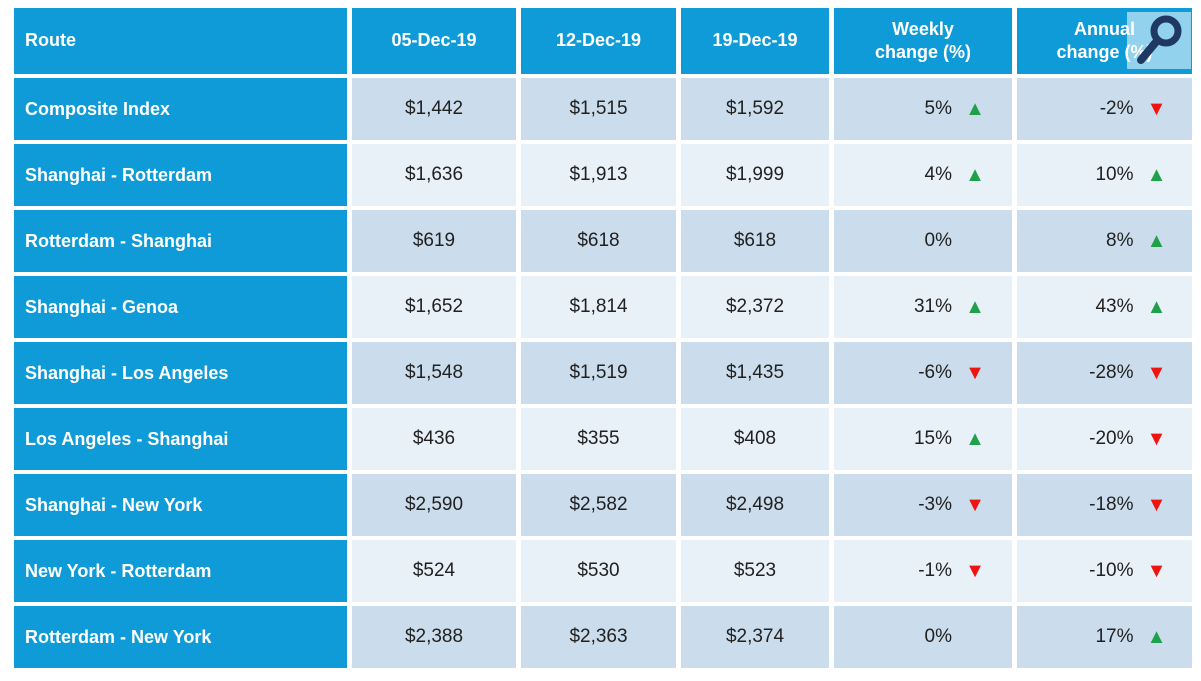 Image resolution: width=1201 pixels, height=681 pixels. I want to click on rate-cell: $2,363, so click(598, 637).